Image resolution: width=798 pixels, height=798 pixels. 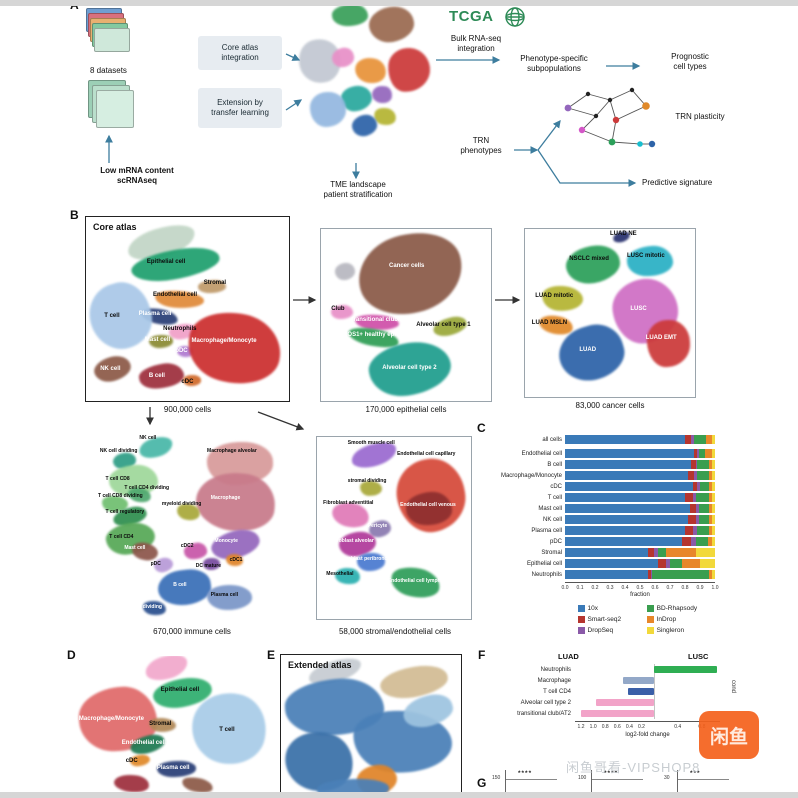 I want to click on chart-row-label: cDC, so click(x=556, y=486).